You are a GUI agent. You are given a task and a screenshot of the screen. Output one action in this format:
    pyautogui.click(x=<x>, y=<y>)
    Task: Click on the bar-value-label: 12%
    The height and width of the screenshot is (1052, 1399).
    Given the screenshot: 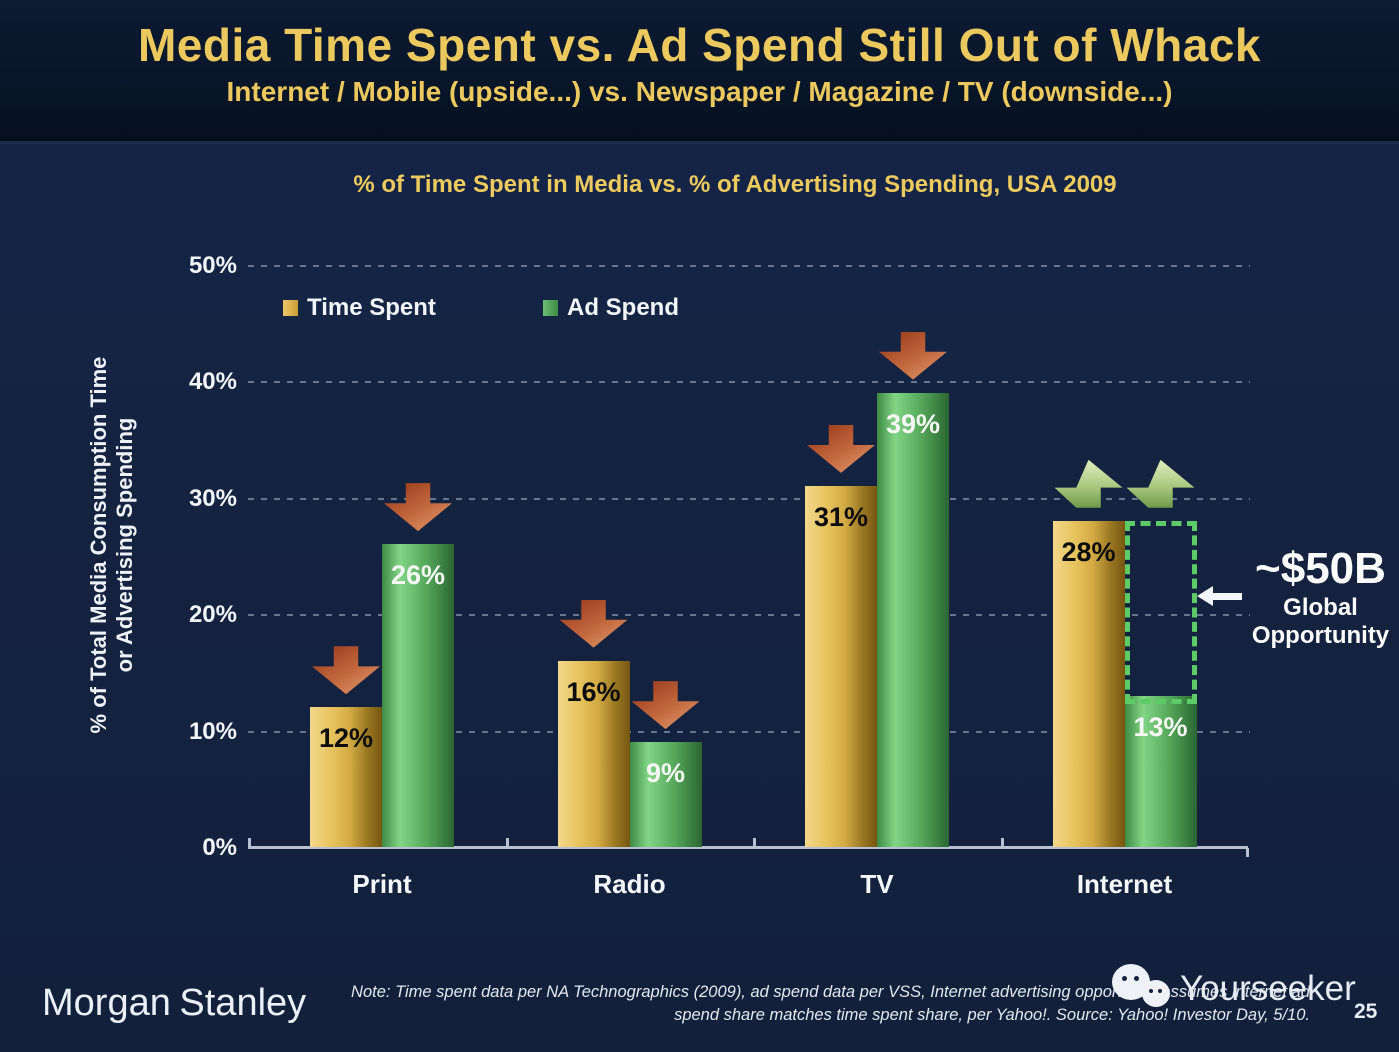 What is the action you would take?
    pyautogui.click(x=346, y=738)
    